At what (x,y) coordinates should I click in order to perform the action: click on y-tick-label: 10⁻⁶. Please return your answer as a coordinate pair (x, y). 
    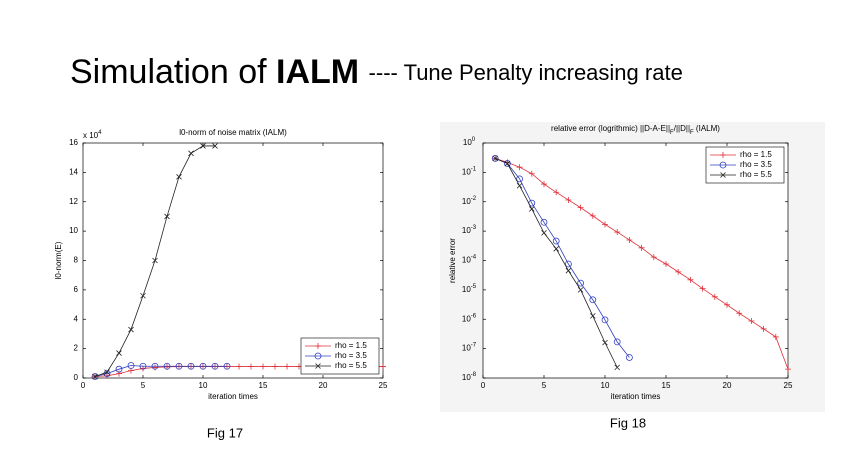
    Looking at the image, I should click on (469, 318).